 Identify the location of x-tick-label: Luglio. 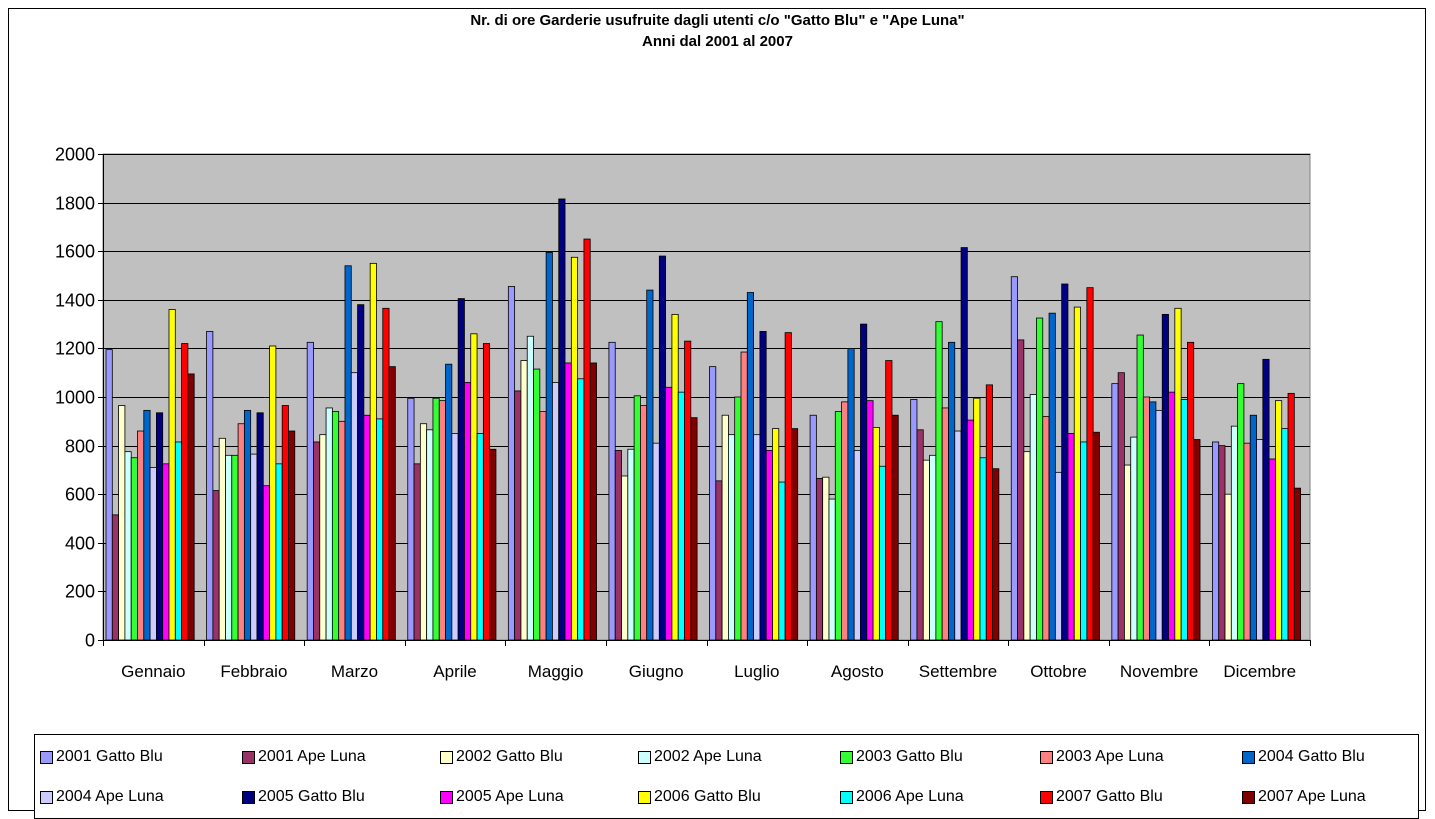
(756, 671).